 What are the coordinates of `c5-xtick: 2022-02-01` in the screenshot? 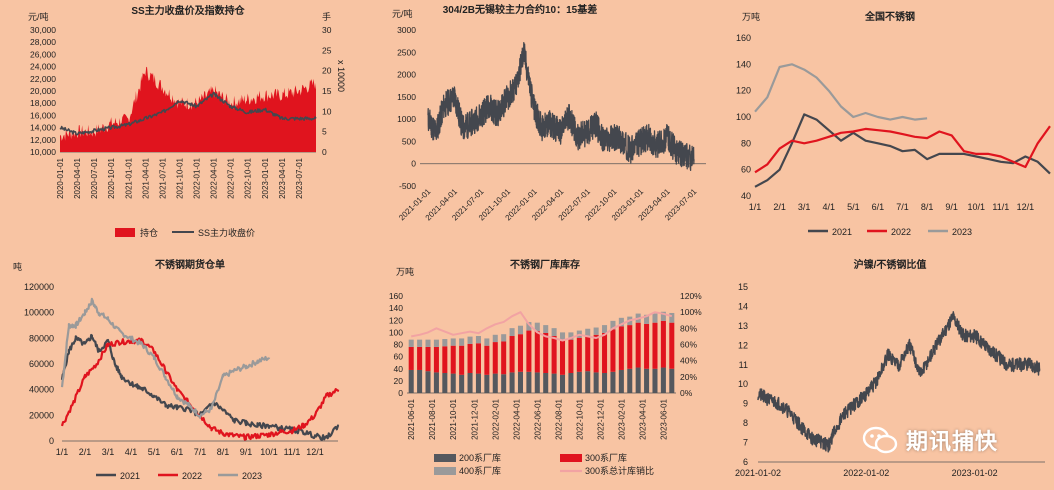 It's located at (495, 418).